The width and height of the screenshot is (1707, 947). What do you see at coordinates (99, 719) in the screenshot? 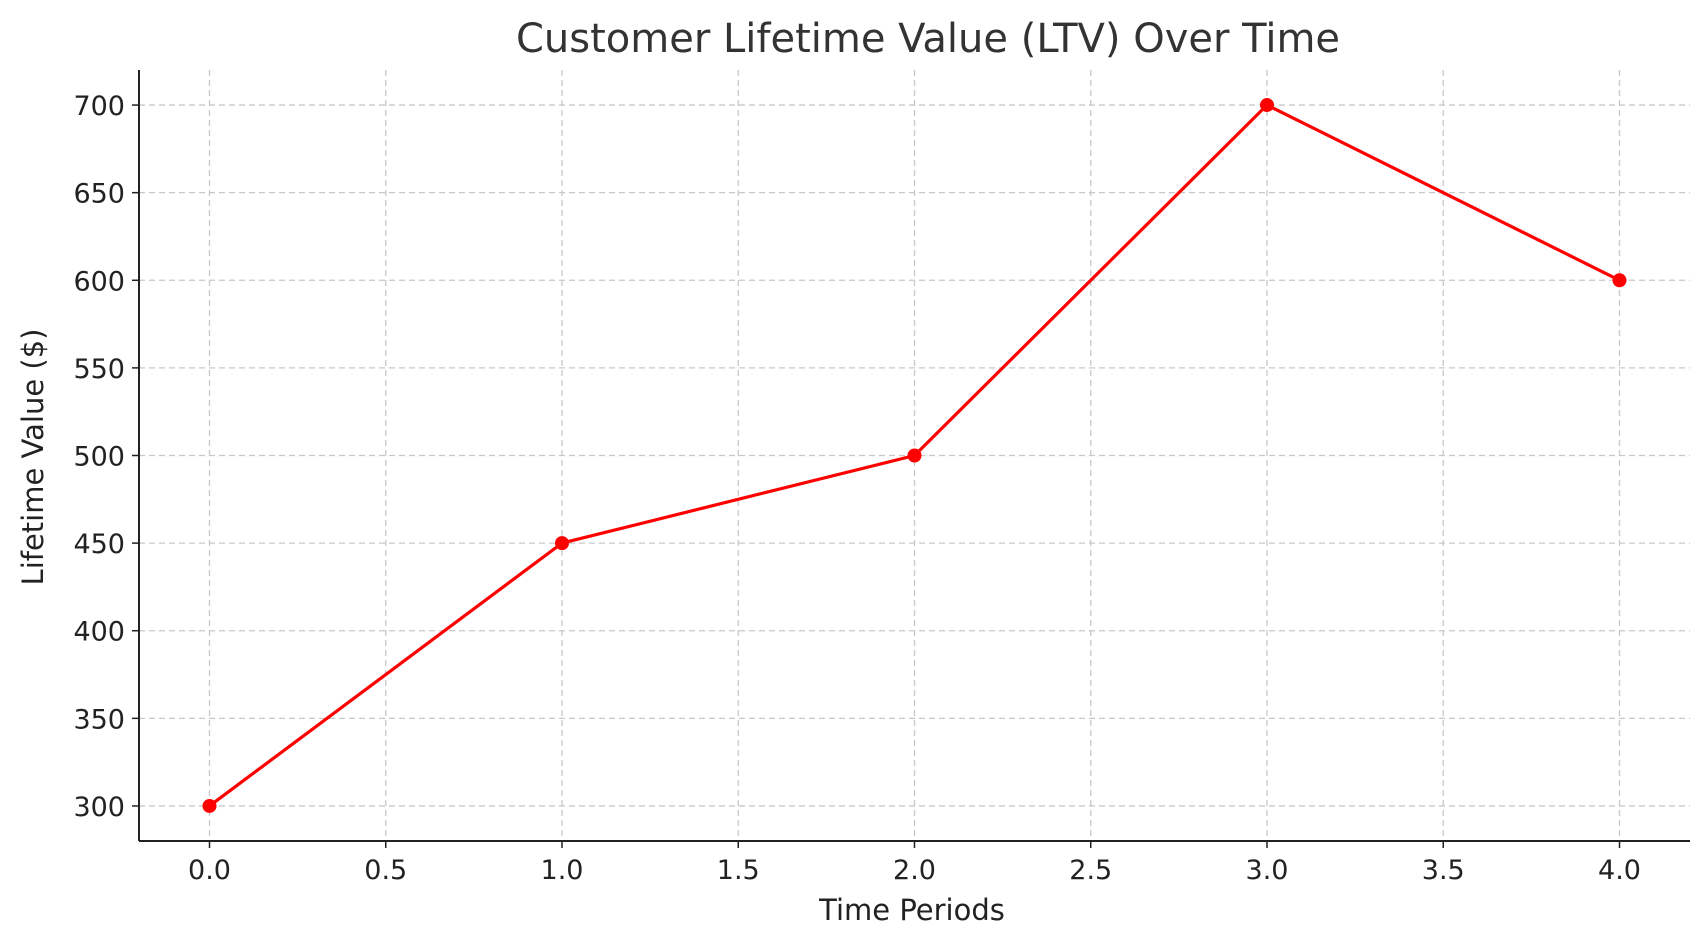
I see `y-tick-label: 350` at bounding box center [99, 719].